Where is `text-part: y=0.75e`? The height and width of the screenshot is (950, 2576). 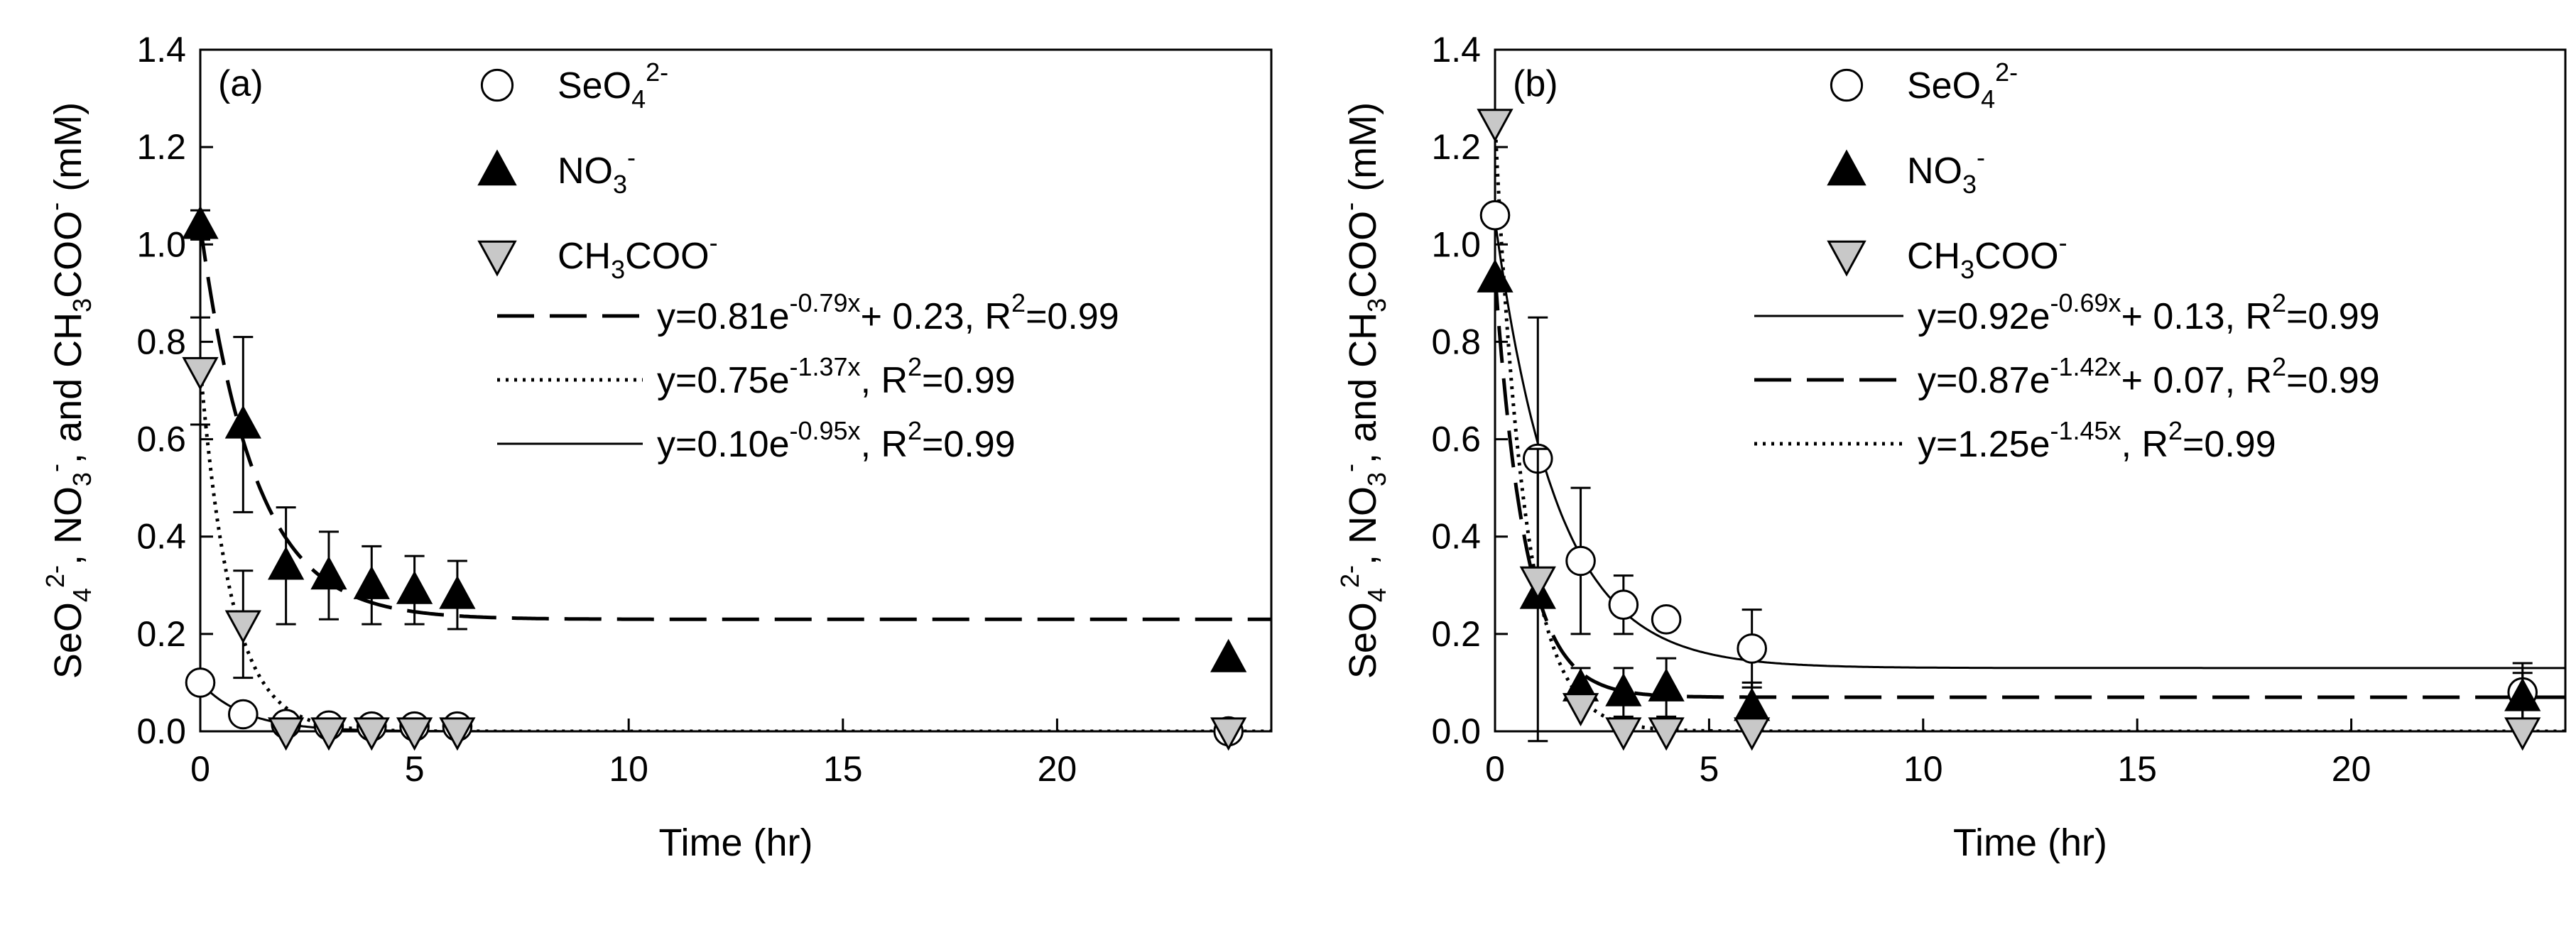
text-part: y=0.75e is located at coordinates (723, 381).